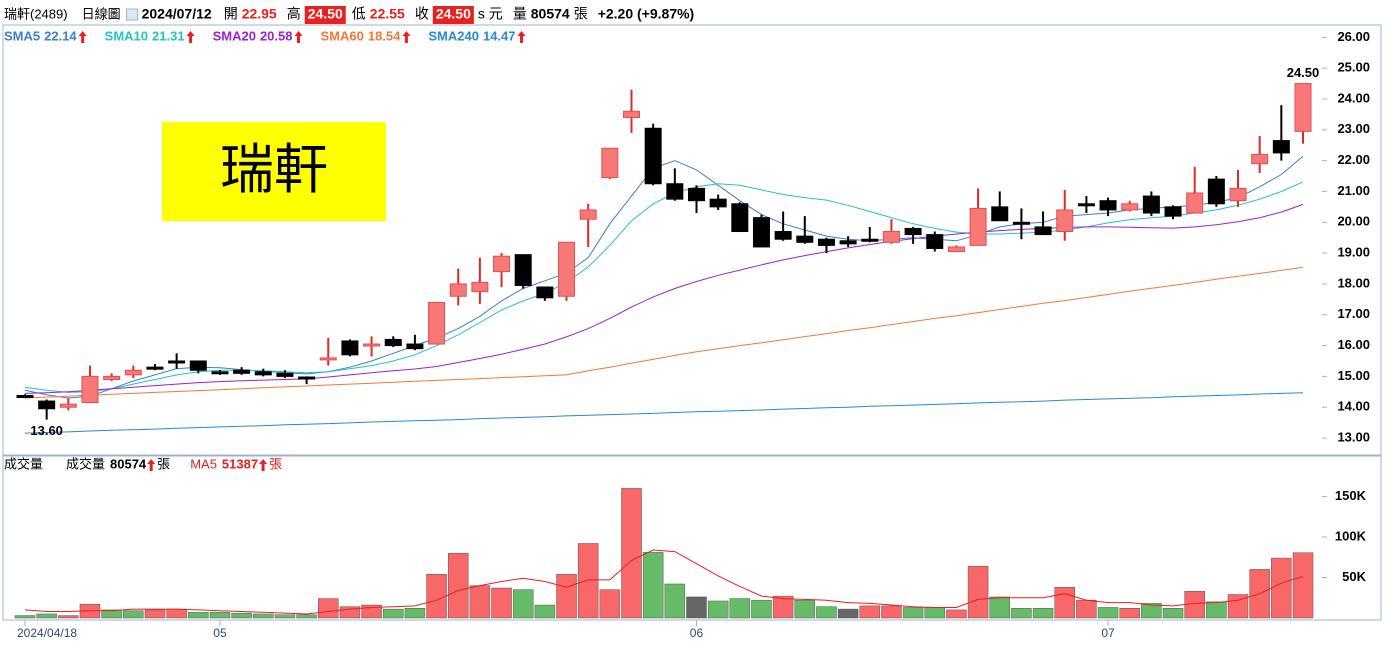 Image resolution: width=1389 pixels, height=646 pixels. What do you see at coordinates (1353, 159) in the screenshot?
I see `y-tick-label: 22.00` at bounding box center [1353, 159].